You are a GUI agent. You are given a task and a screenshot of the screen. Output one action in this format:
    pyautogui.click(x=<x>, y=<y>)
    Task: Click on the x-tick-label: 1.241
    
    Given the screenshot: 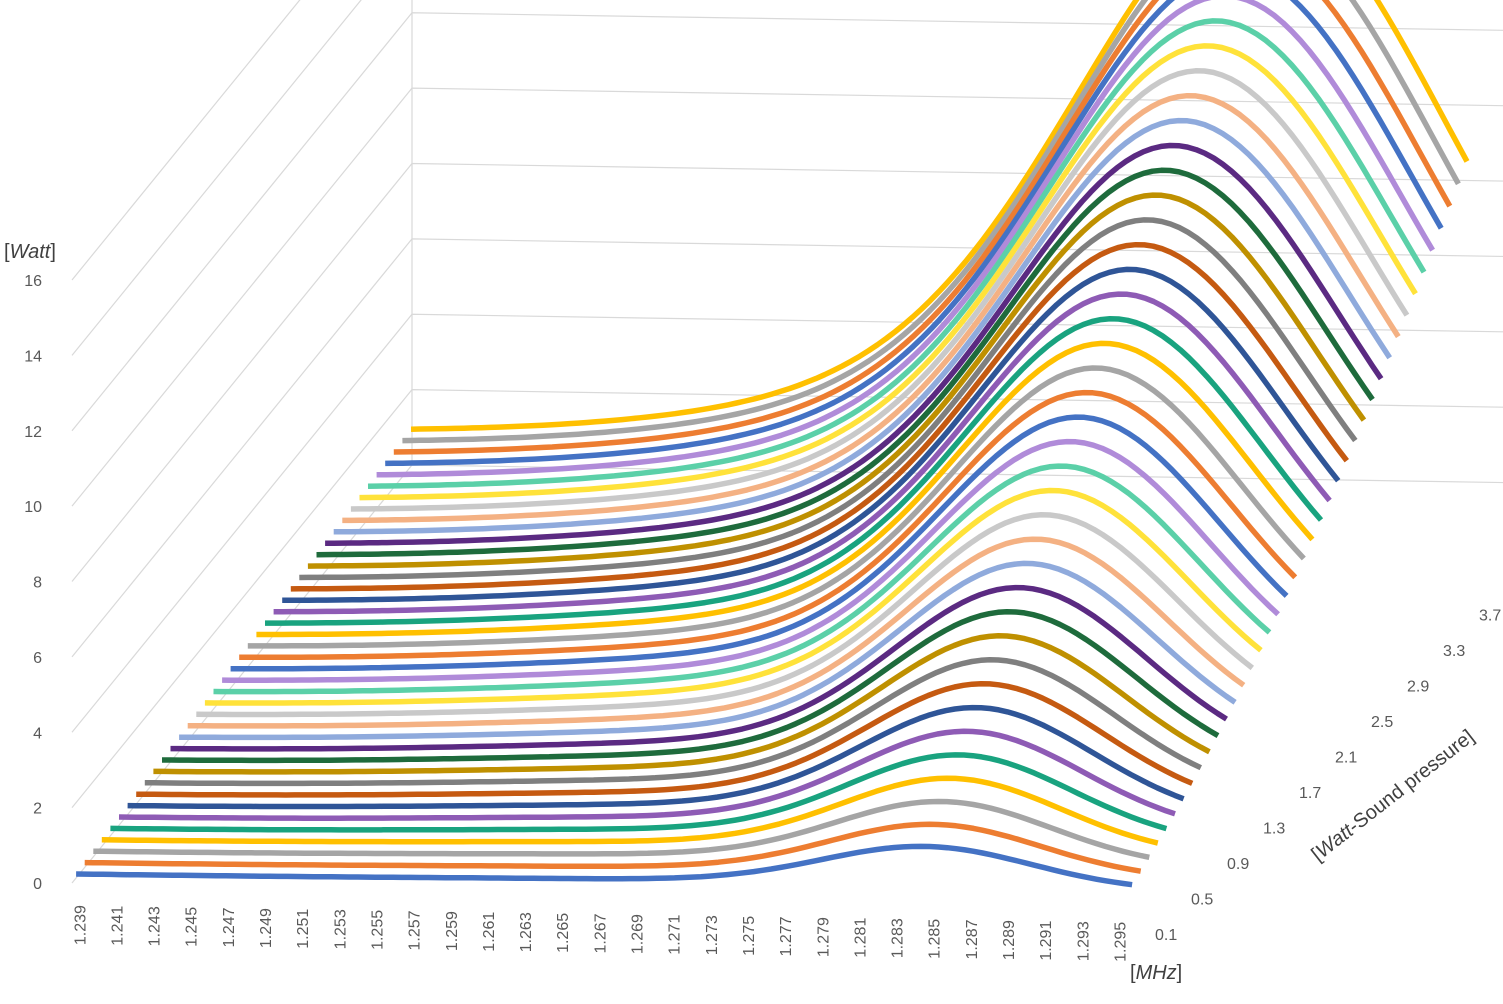 What is the action you would take?
    pyautogui.click(x=117, y=926)
    